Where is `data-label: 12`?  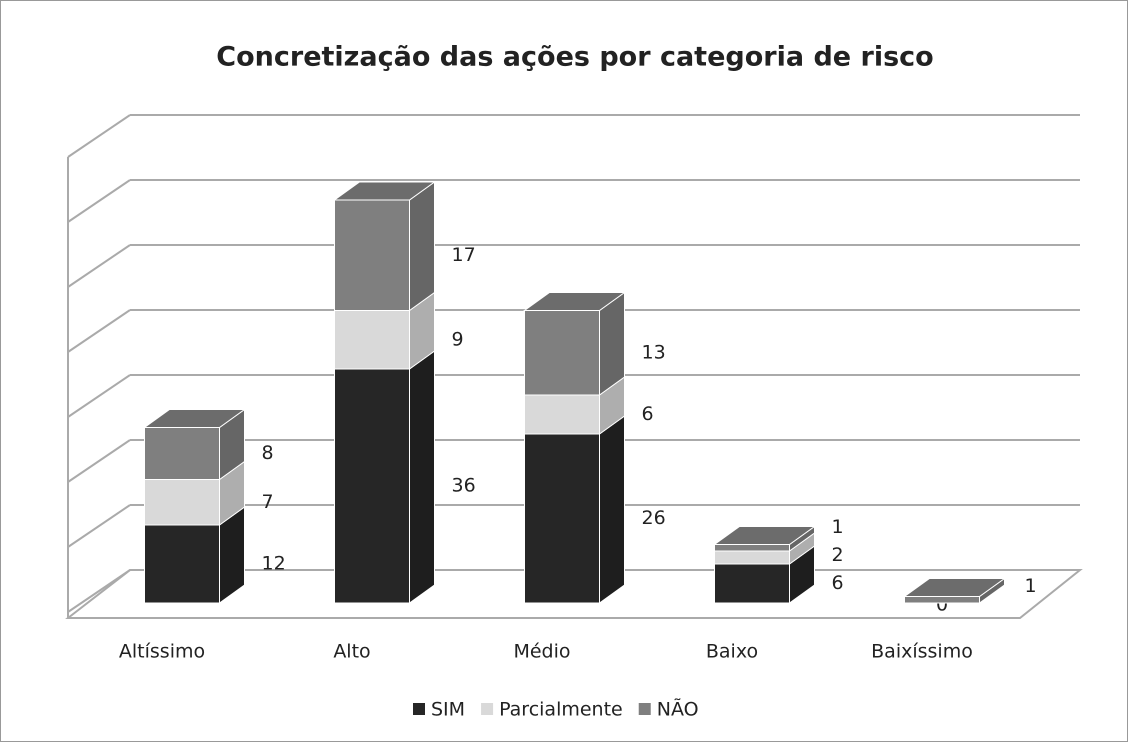 data-label: 12 is located at coordinates (274, 564).